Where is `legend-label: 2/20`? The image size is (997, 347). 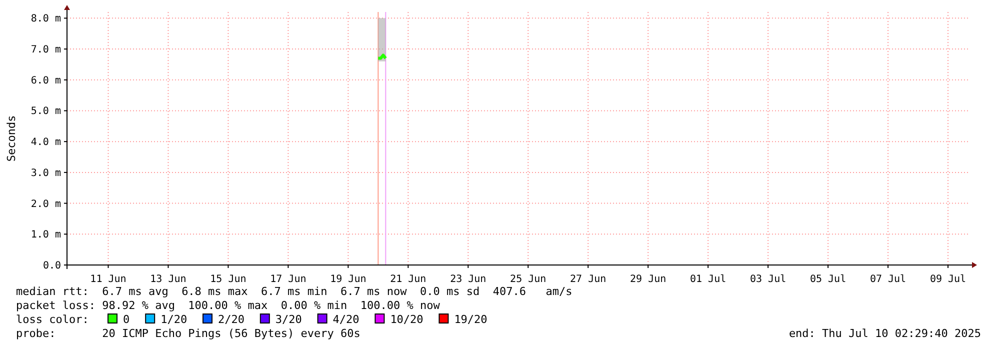
legend-label: 2/20 is located at coordinates (231, 319).